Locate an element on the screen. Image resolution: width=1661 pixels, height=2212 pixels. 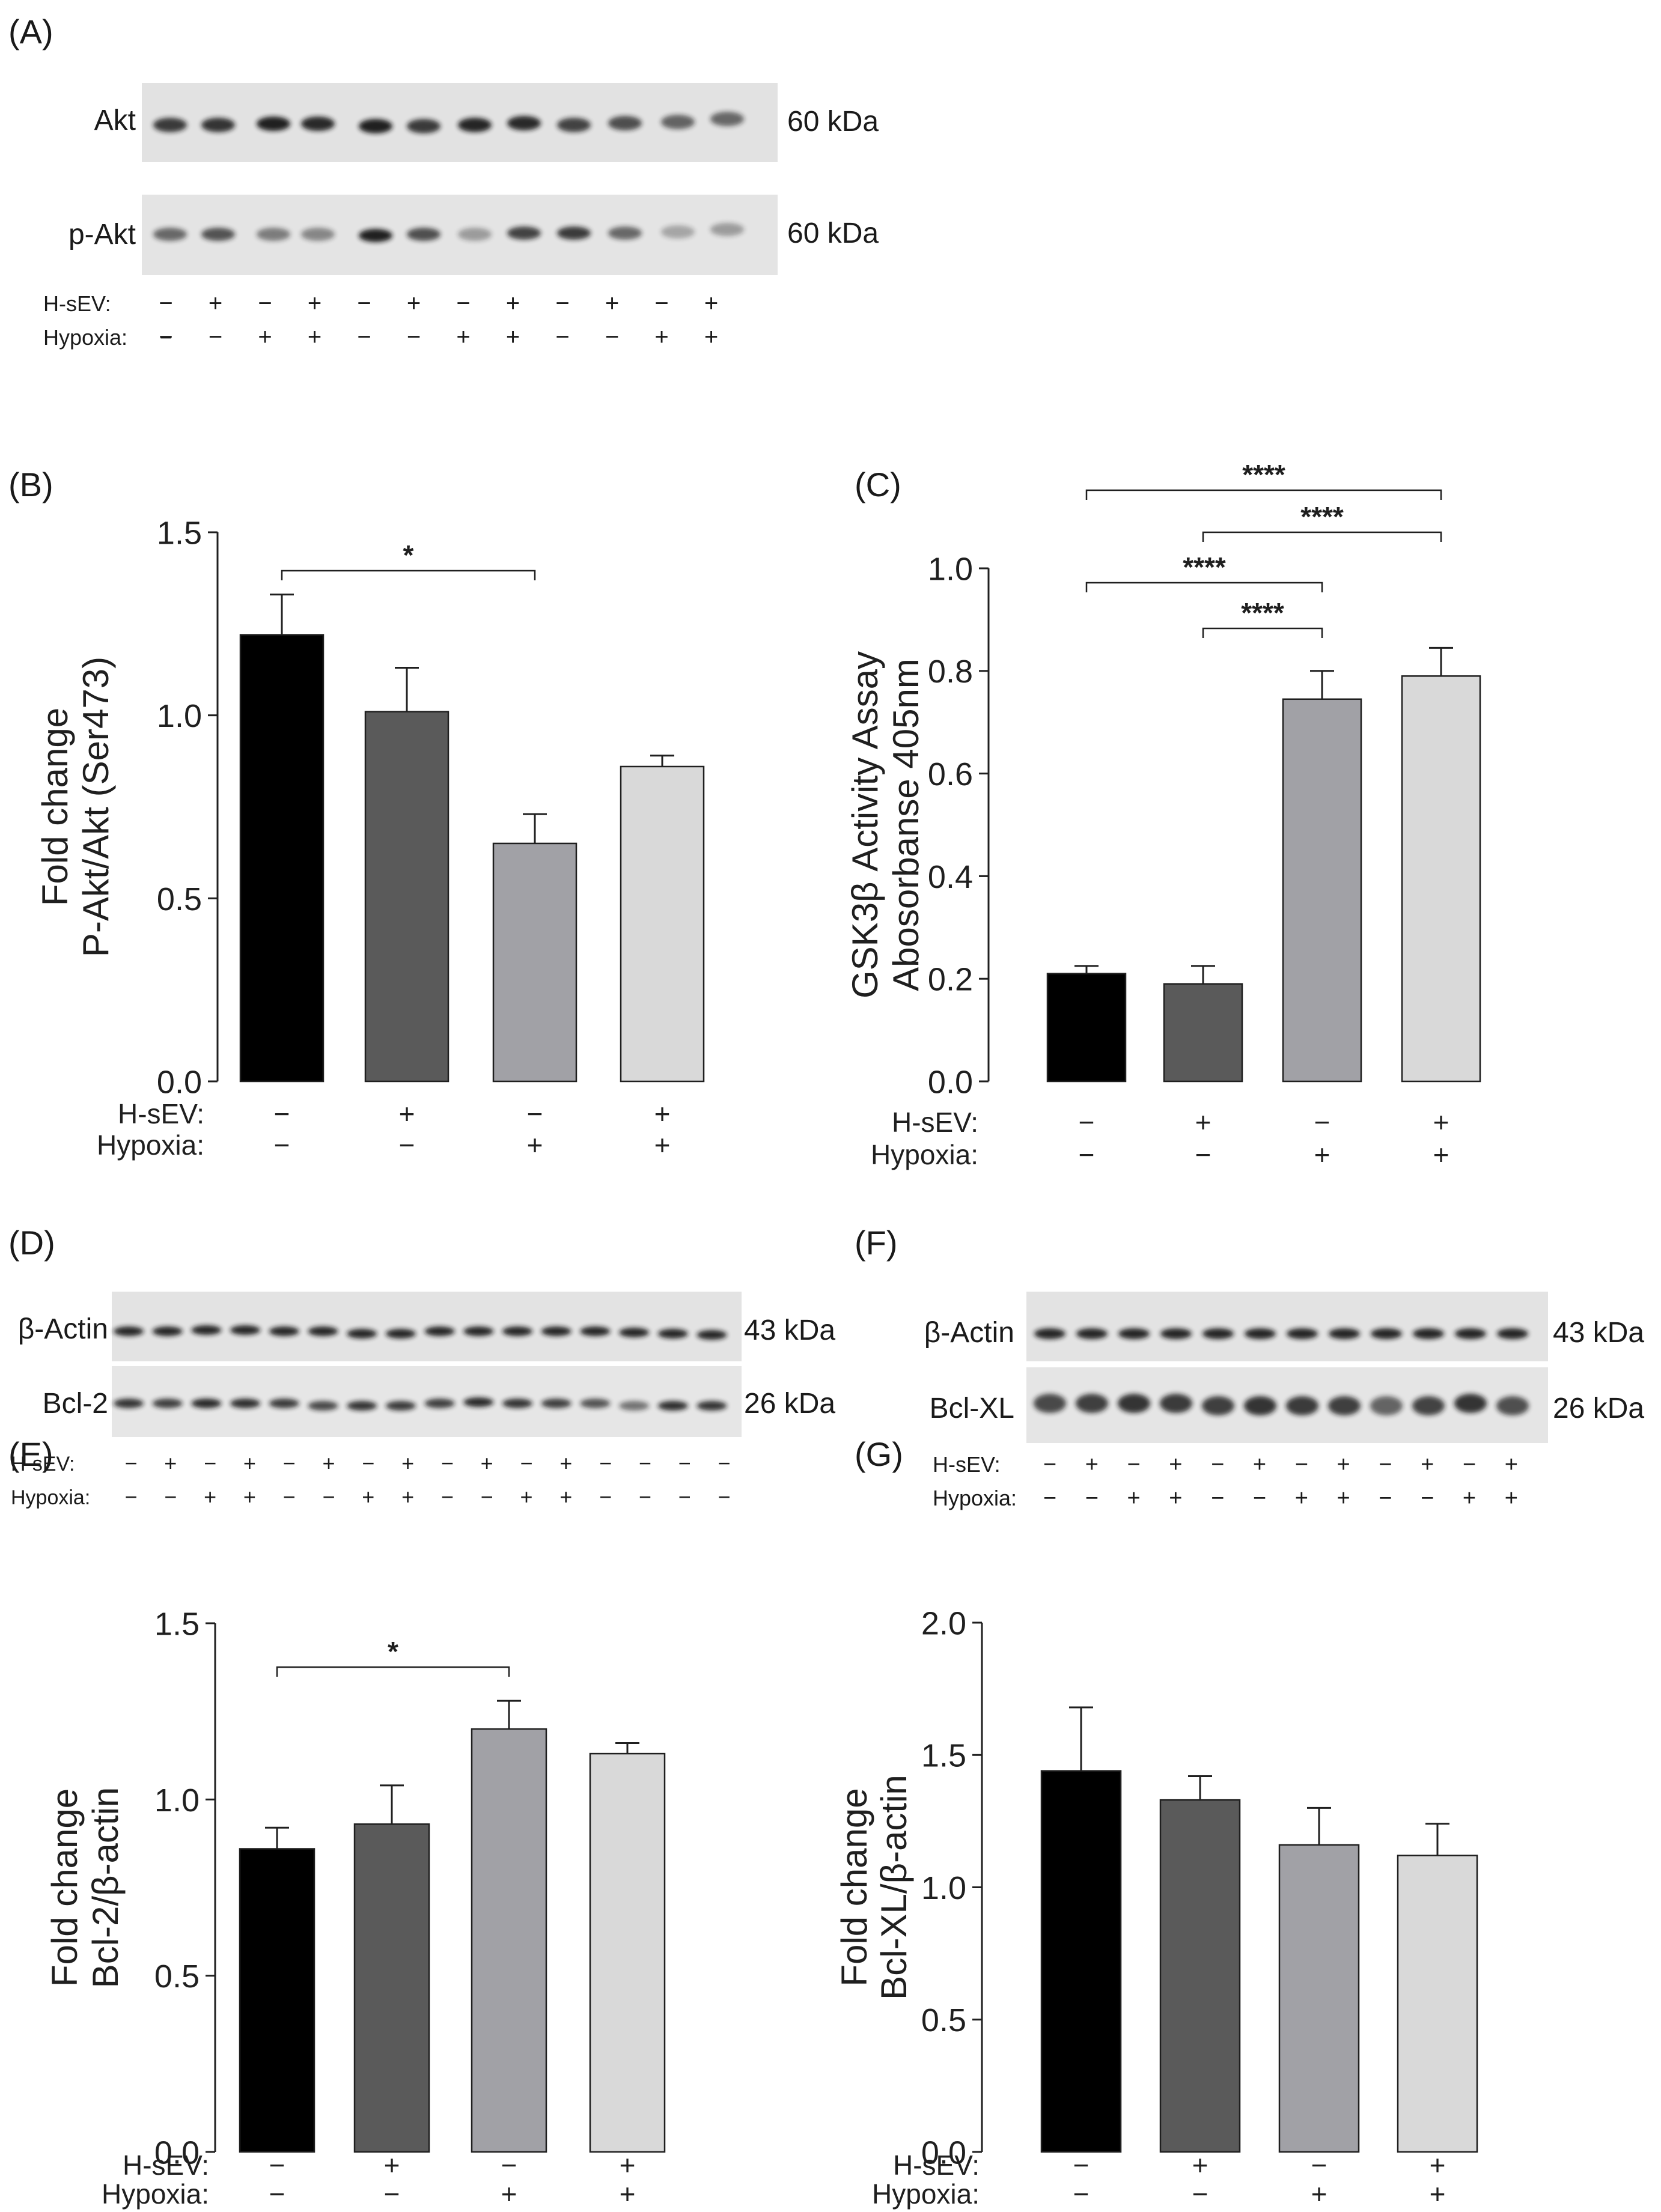
blot-a-hypoxia-lead-sign: − is located at coordinates (165, 338).